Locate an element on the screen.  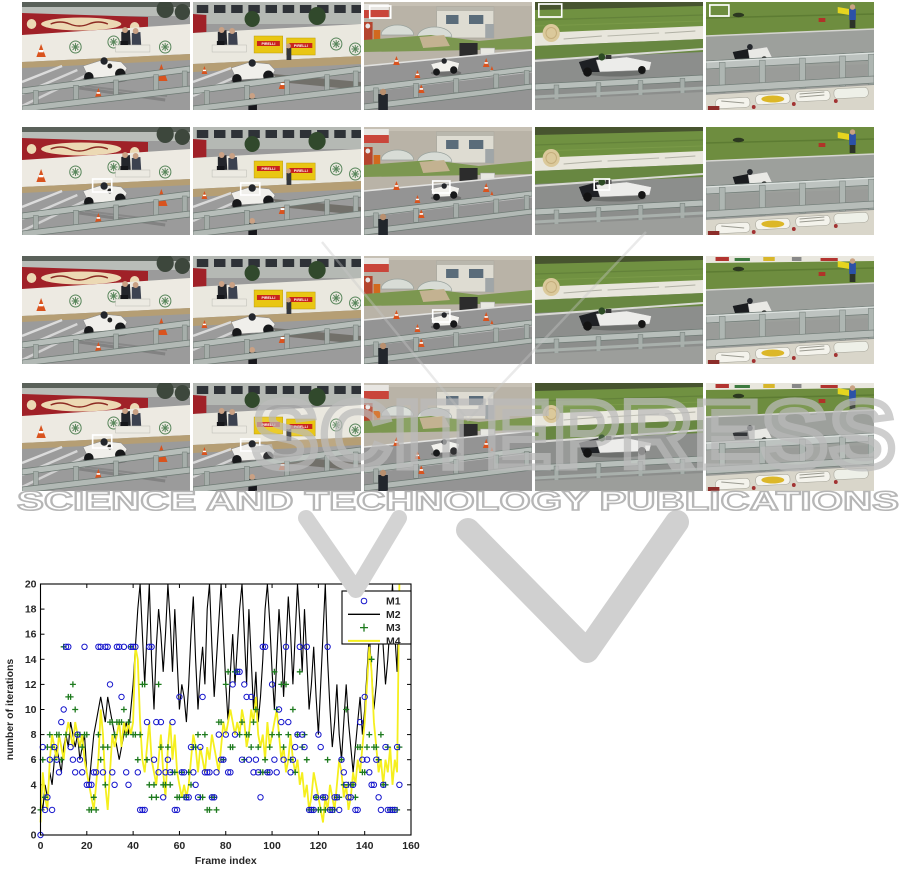
legend-label-M3: M3 is located at coordinates (393, 628).